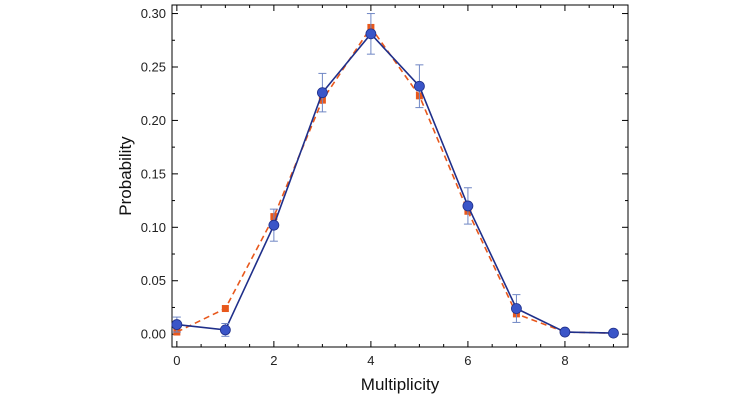 This screenshot has width=740, height=400. I want to click on x-tick-label: 4, so click(370, 360).